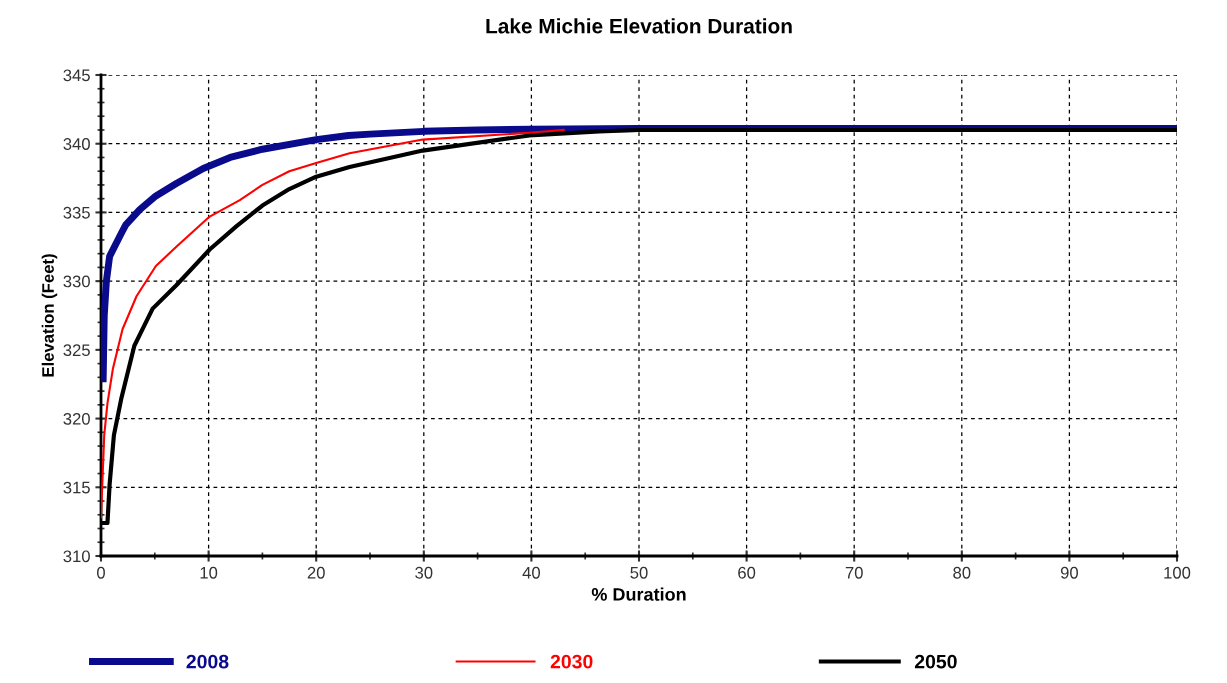  Describe the element at coordinates (76, 144) in the screenshot. I see `y-tick-label: 340` at that location.